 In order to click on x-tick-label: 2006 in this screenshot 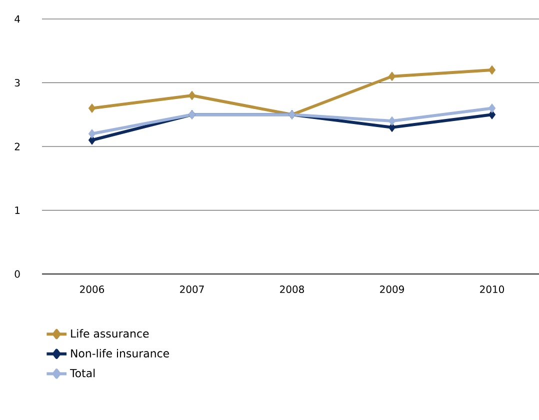, I will do `click(92, 290)`.